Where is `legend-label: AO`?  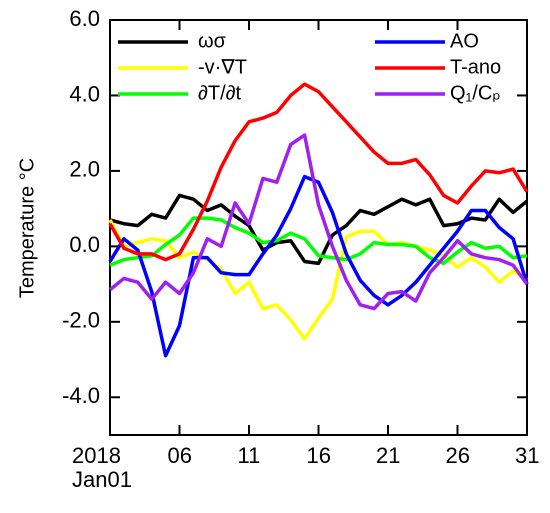 legend-label: AO is located at coordinates (464, 41).